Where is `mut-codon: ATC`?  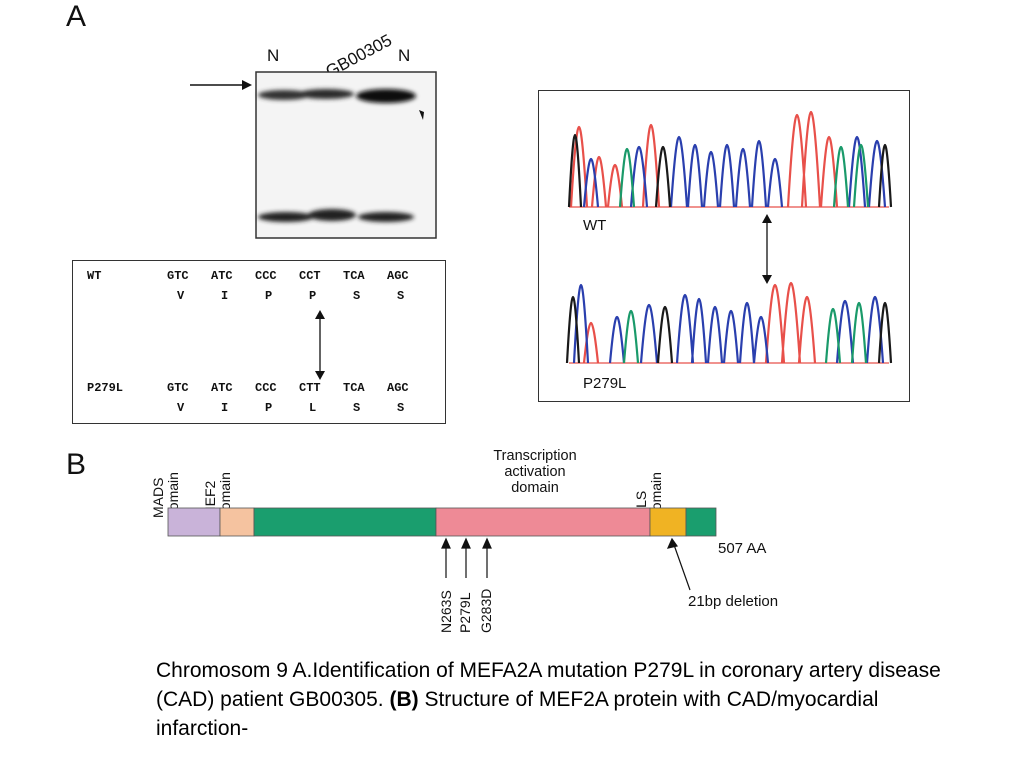
mut-codon: ATC is located at coordinates (222, 388).